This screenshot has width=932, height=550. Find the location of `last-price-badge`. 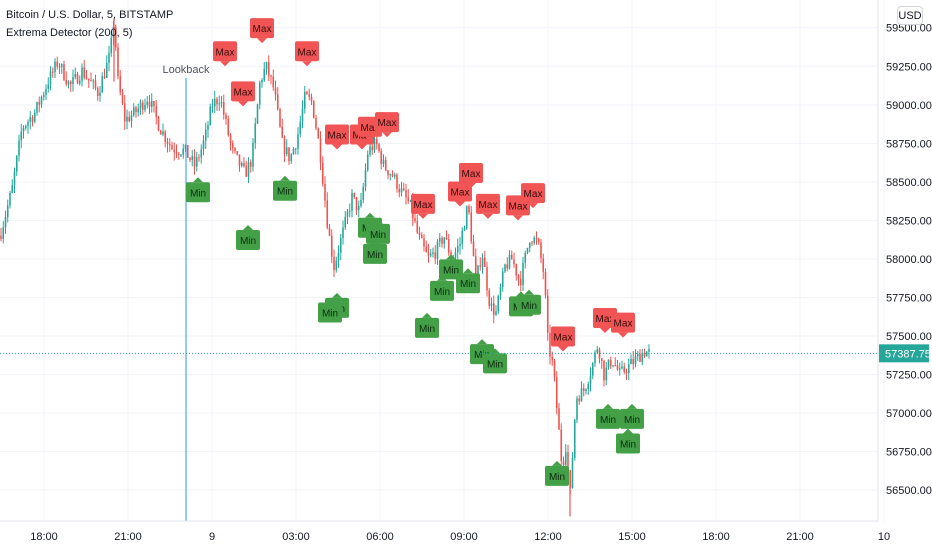

last-price-badge is located at coordinates (904, 353).